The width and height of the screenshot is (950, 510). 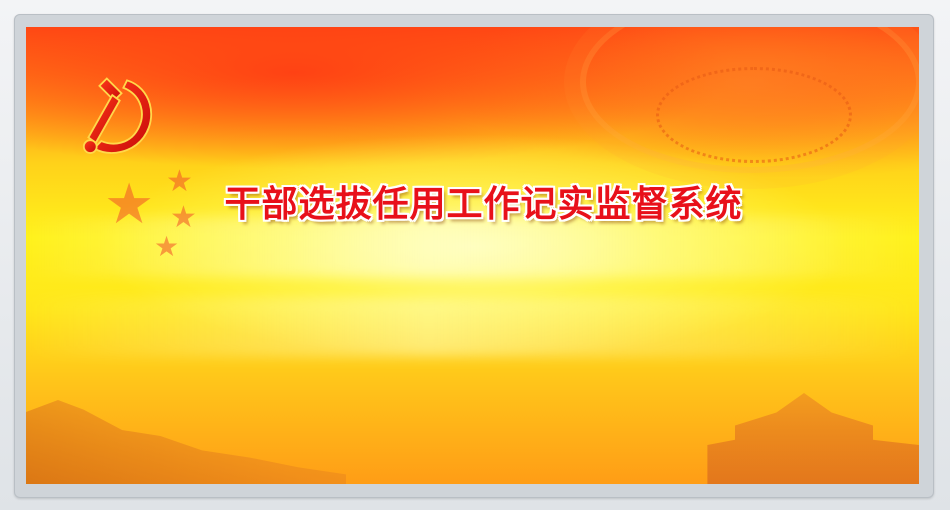 What do you see at coordinates (754, 115) in the screenshot?
I see `national-emblem-ring` at bounding box center [754, 115].